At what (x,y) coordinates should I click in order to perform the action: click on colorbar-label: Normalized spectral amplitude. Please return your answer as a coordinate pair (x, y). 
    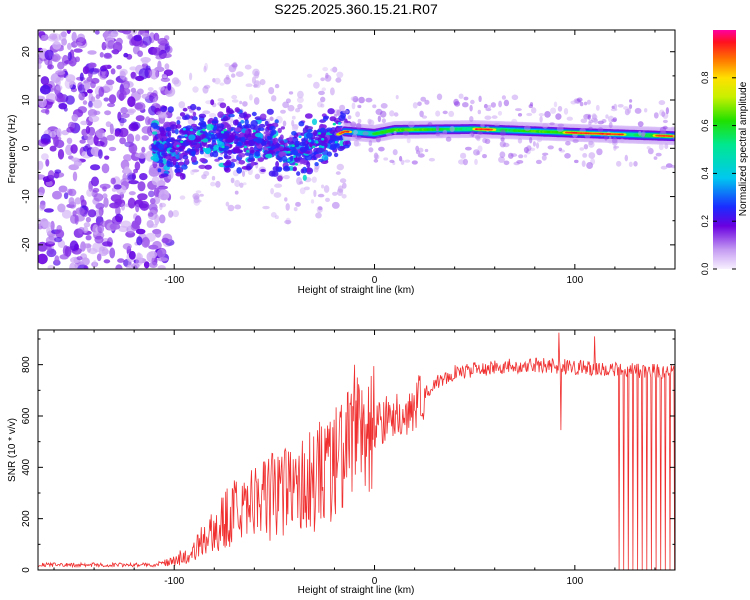
    Looking at the image, I should click on (743, 148).